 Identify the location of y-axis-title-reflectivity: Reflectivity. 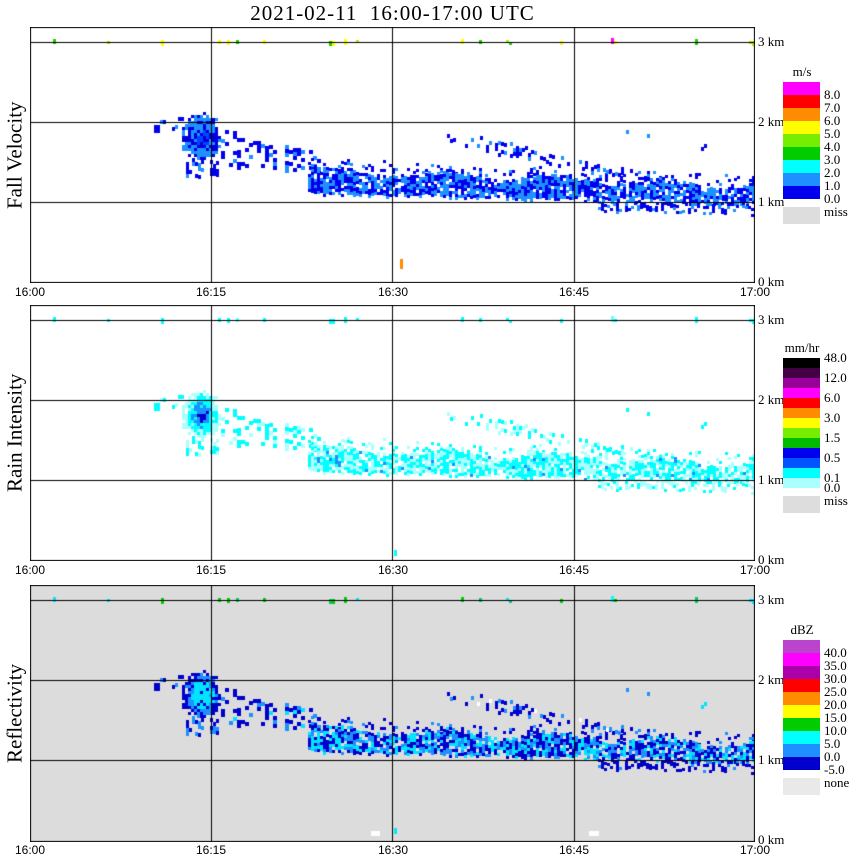
(14, 713).